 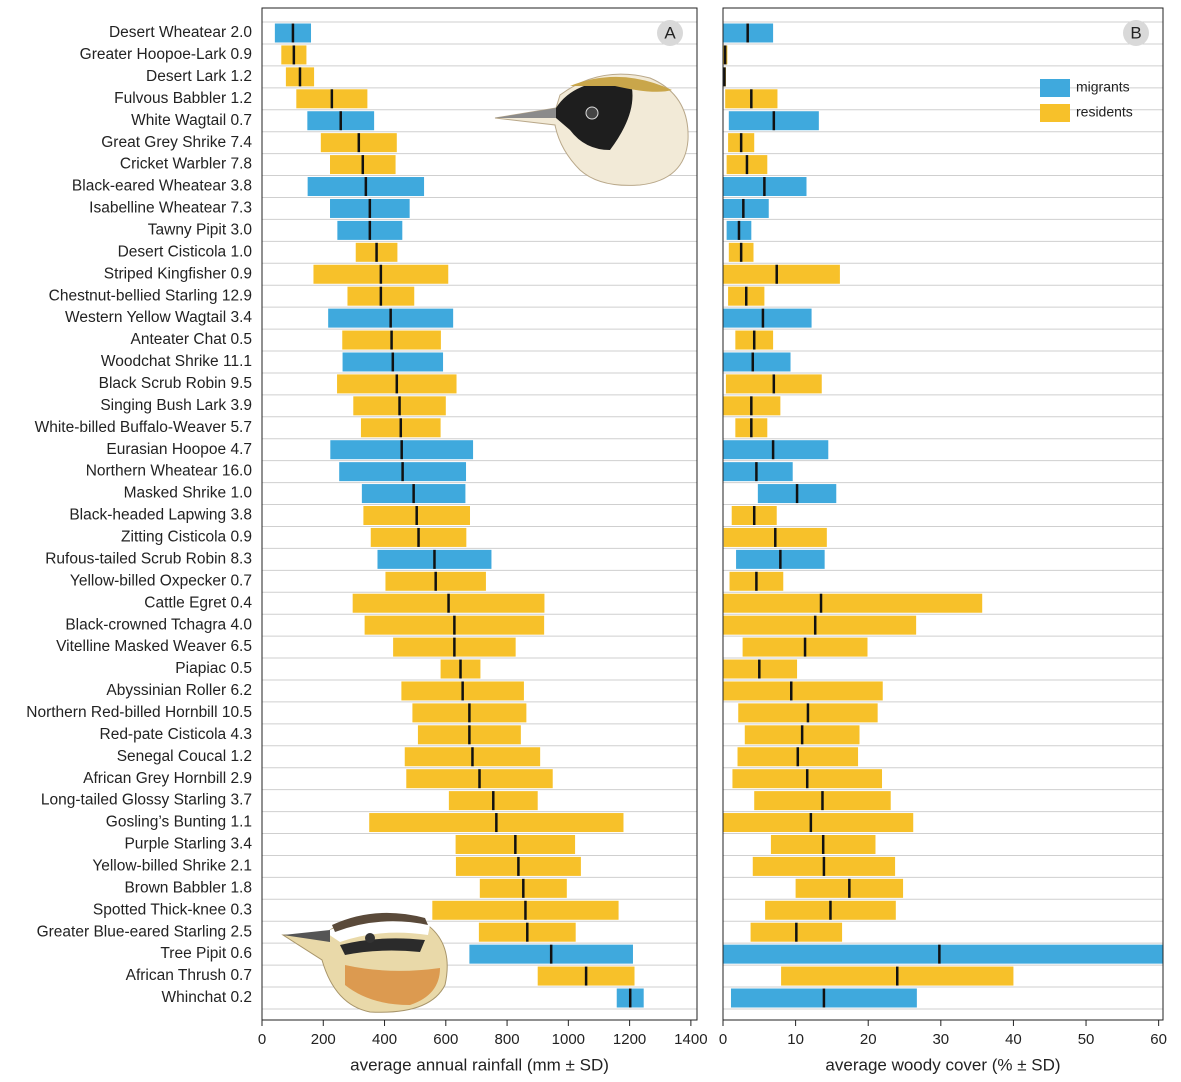 I want to click on category-label: Red-pate Cisticola 4.3, so click(x=176, y=734).